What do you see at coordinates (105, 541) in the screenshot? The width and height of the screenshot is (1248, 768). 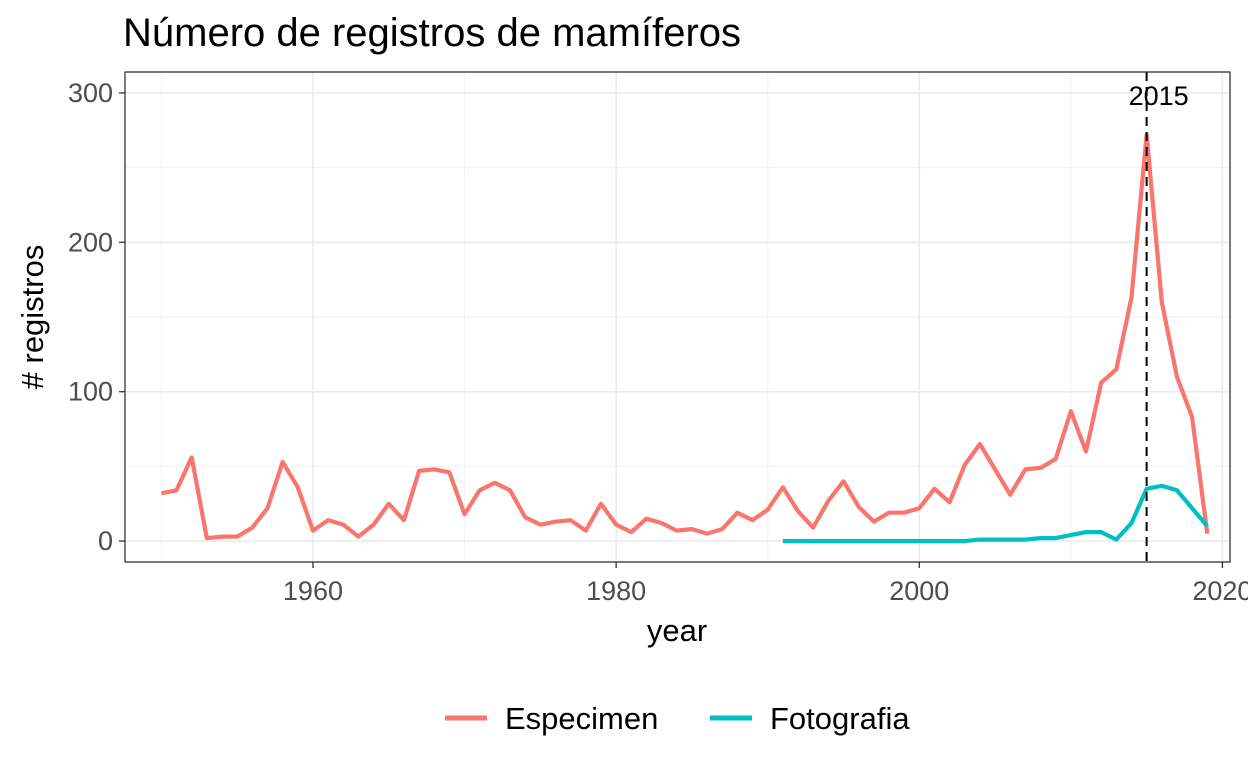 I see `y-tick-label: 0` at bounding box center [105, 541].